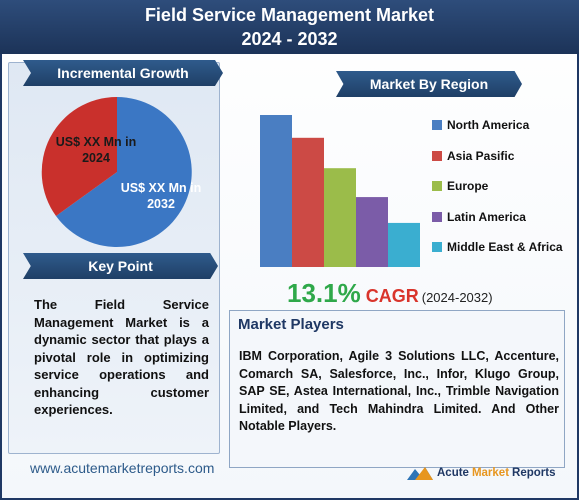 The width and height of the screenshot is (579, 500). Describe the element at coordinates (468, 186) in the screenshot. I see `legend-label: Europe` at that location.